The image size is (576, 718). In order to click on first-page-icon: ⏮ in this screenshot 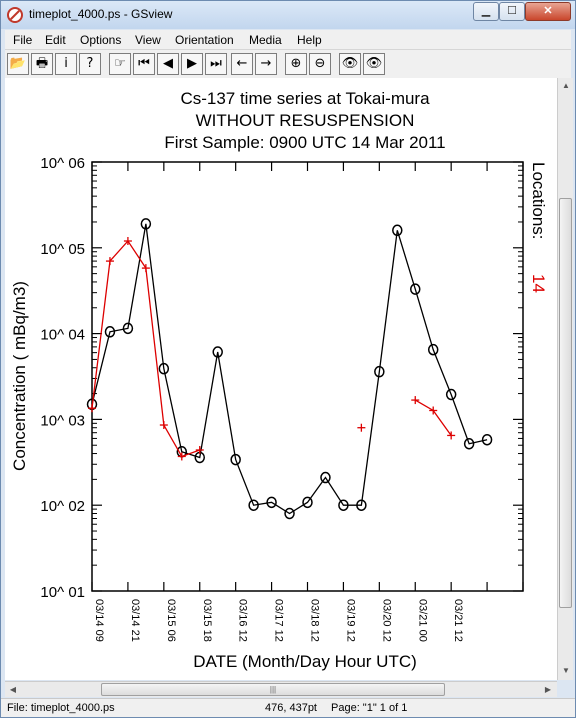, I will do `click(144, 64)`.